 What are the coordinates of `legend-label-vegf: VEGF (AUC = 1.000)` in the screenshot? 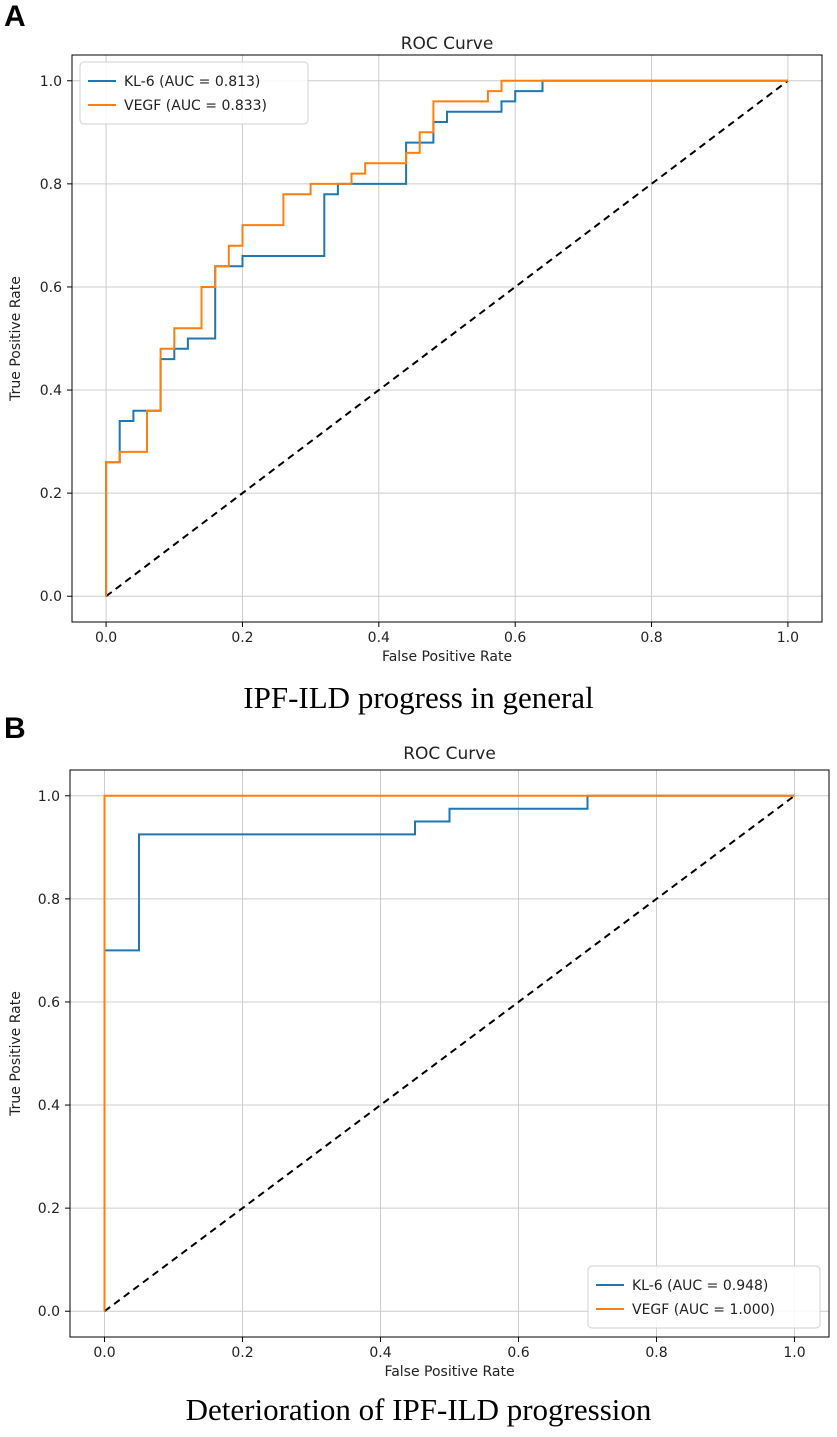 It's located at (703, 1310).